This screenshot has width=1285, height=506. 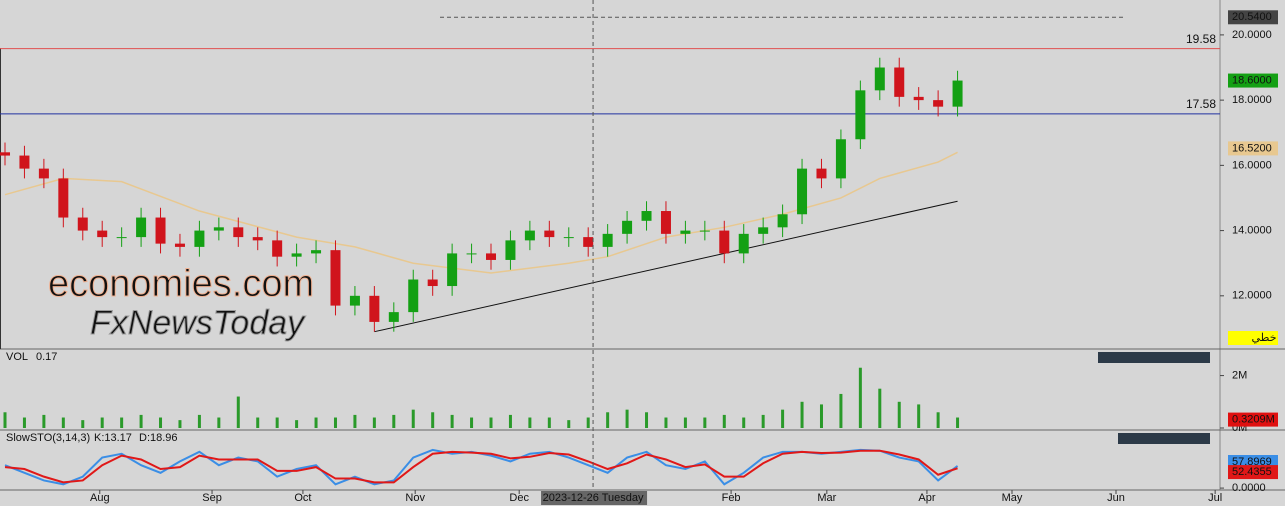 What do you see at coordinates (731, 498) in the screenshot?
I see `x-tick-label: Feb` at bounding box center [731, 498].